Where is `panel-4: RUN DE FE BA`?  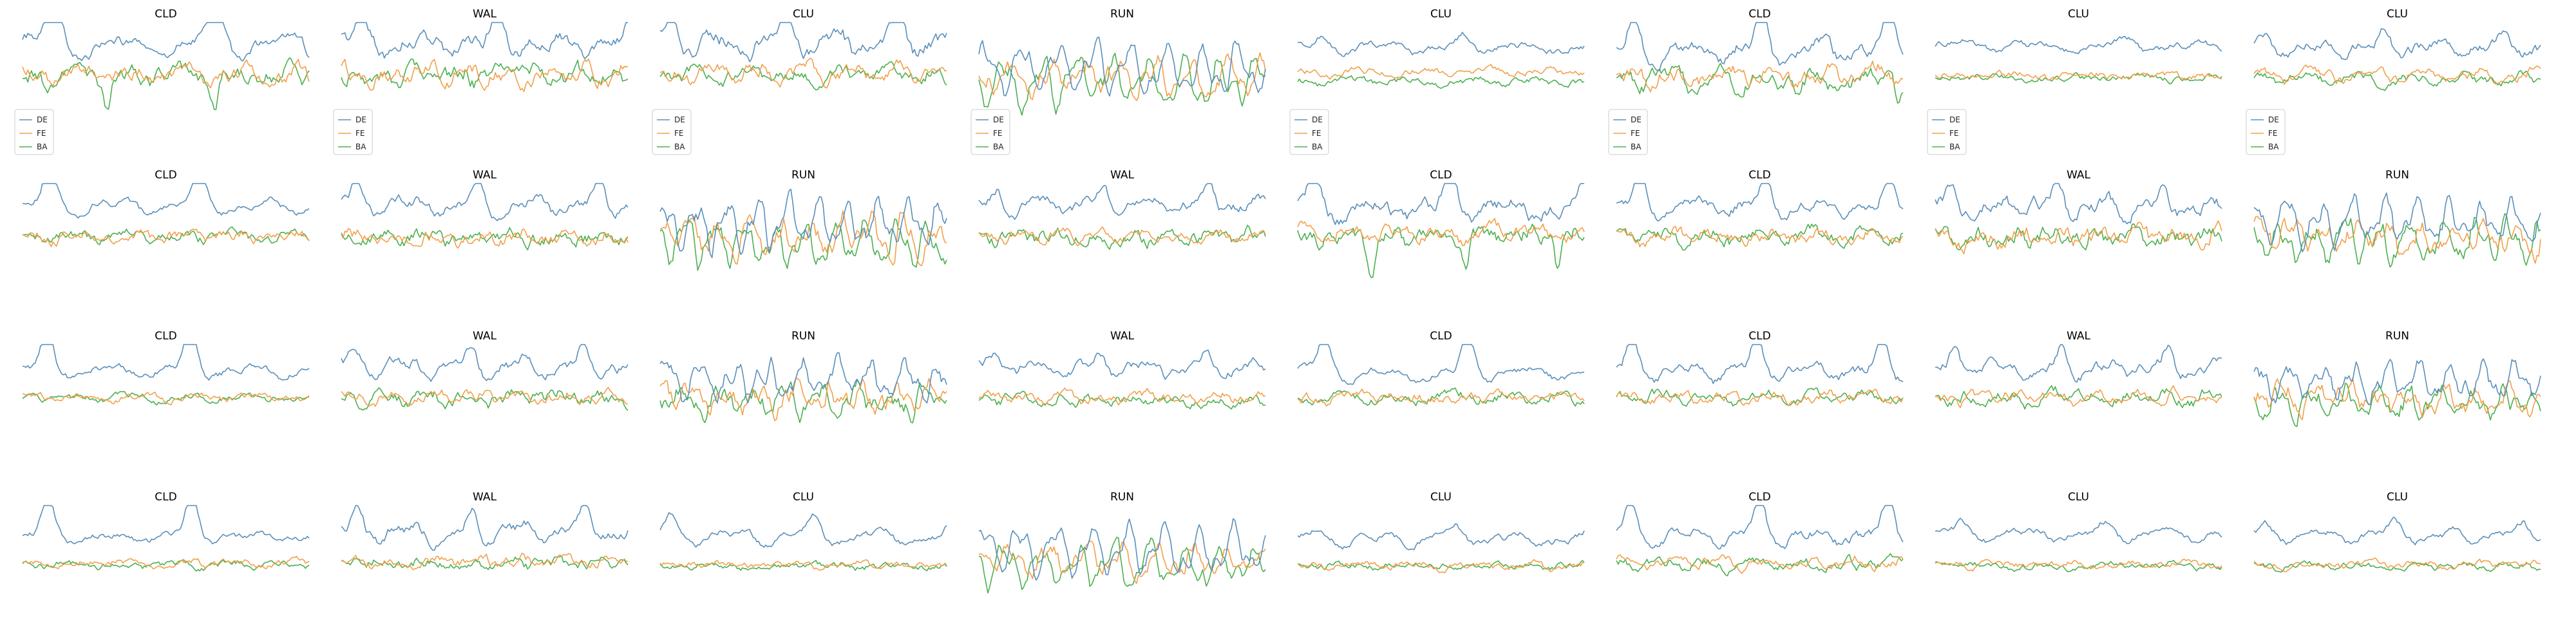 panel-4: RUN DE FE BA is located at coordinates (1118, 81).